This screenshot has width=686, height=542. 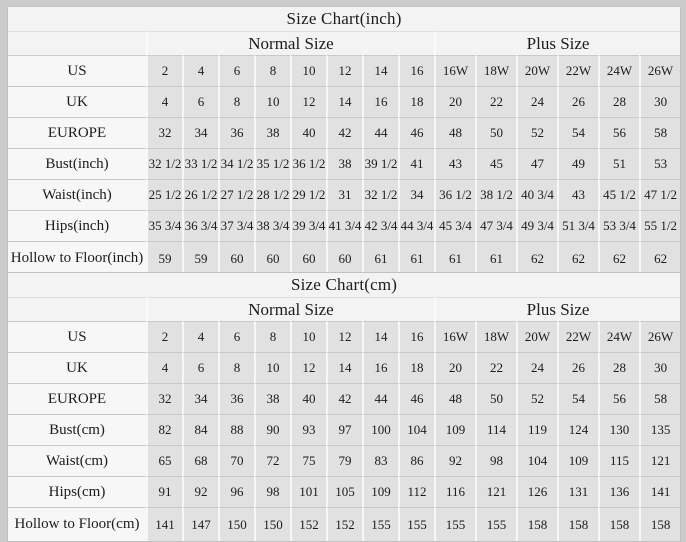 I want to click on size-value-cell: 47, so click(x=536, y=163).